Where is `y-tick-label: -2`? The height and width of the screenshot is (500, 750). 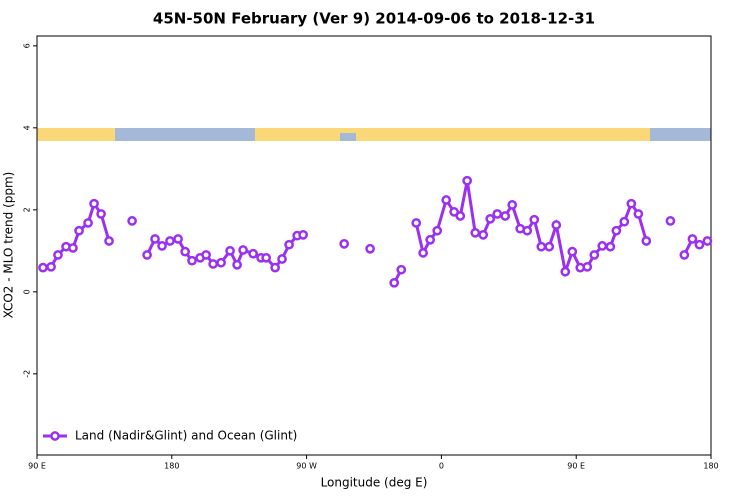
y-tick-label: -2 is located at coordinates (27, 374).